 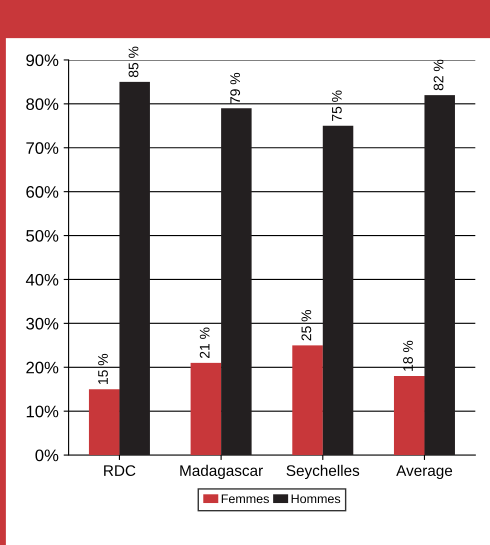 I want to click on y-tick-label: 0%, so click(x=46, y=455).